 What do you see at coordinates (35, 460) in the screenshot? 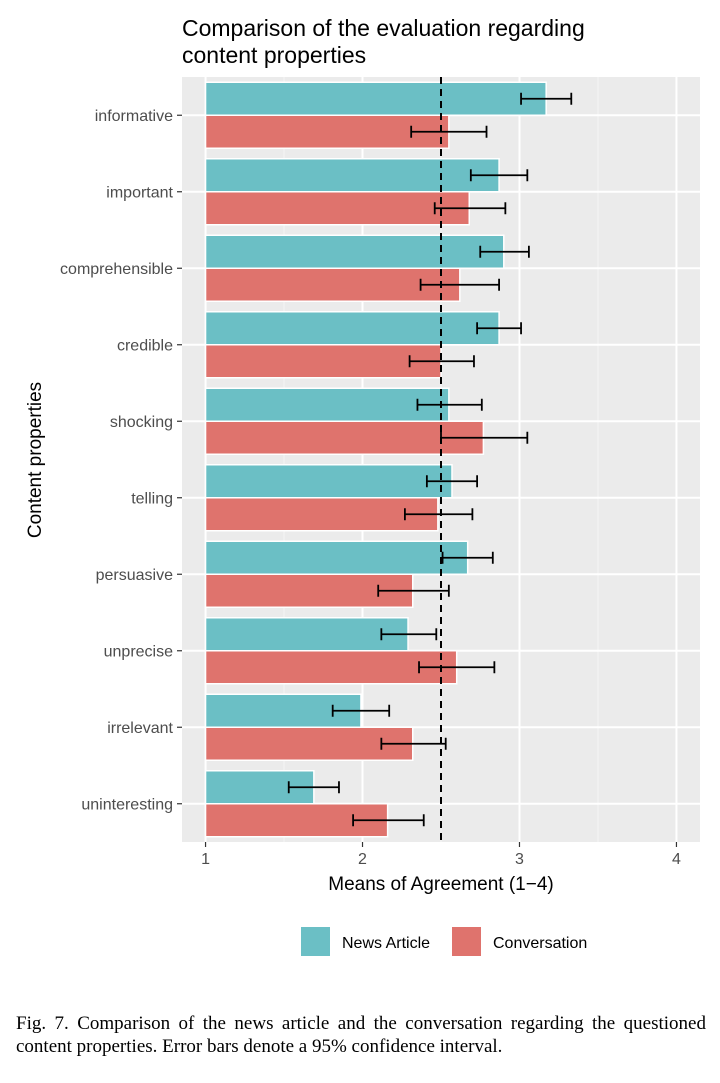
I see `y-axis-title: Content properties` at bounding box center [35, 460].